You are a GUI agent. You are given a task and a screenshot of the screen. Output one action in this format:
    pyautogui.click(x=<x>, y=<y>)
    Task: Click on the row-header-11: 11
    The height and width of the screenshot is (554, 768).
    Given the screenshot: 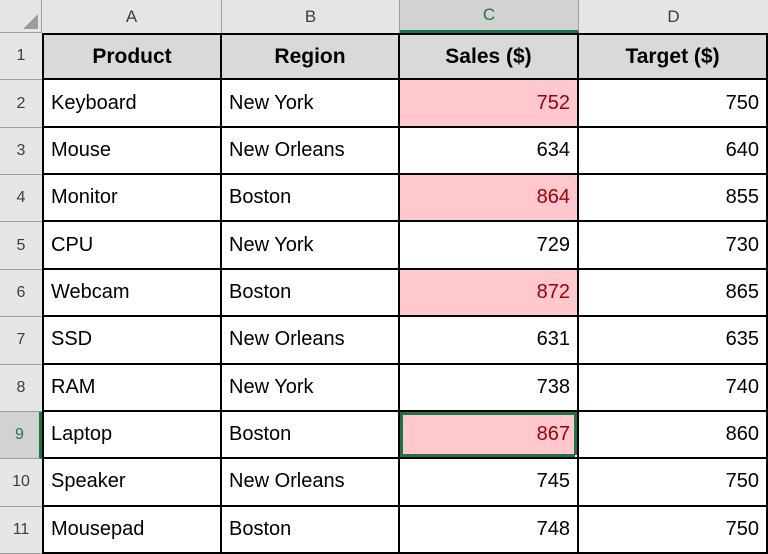 What is the action you would take?
    pyautogui.click(x=21, y=530)
    